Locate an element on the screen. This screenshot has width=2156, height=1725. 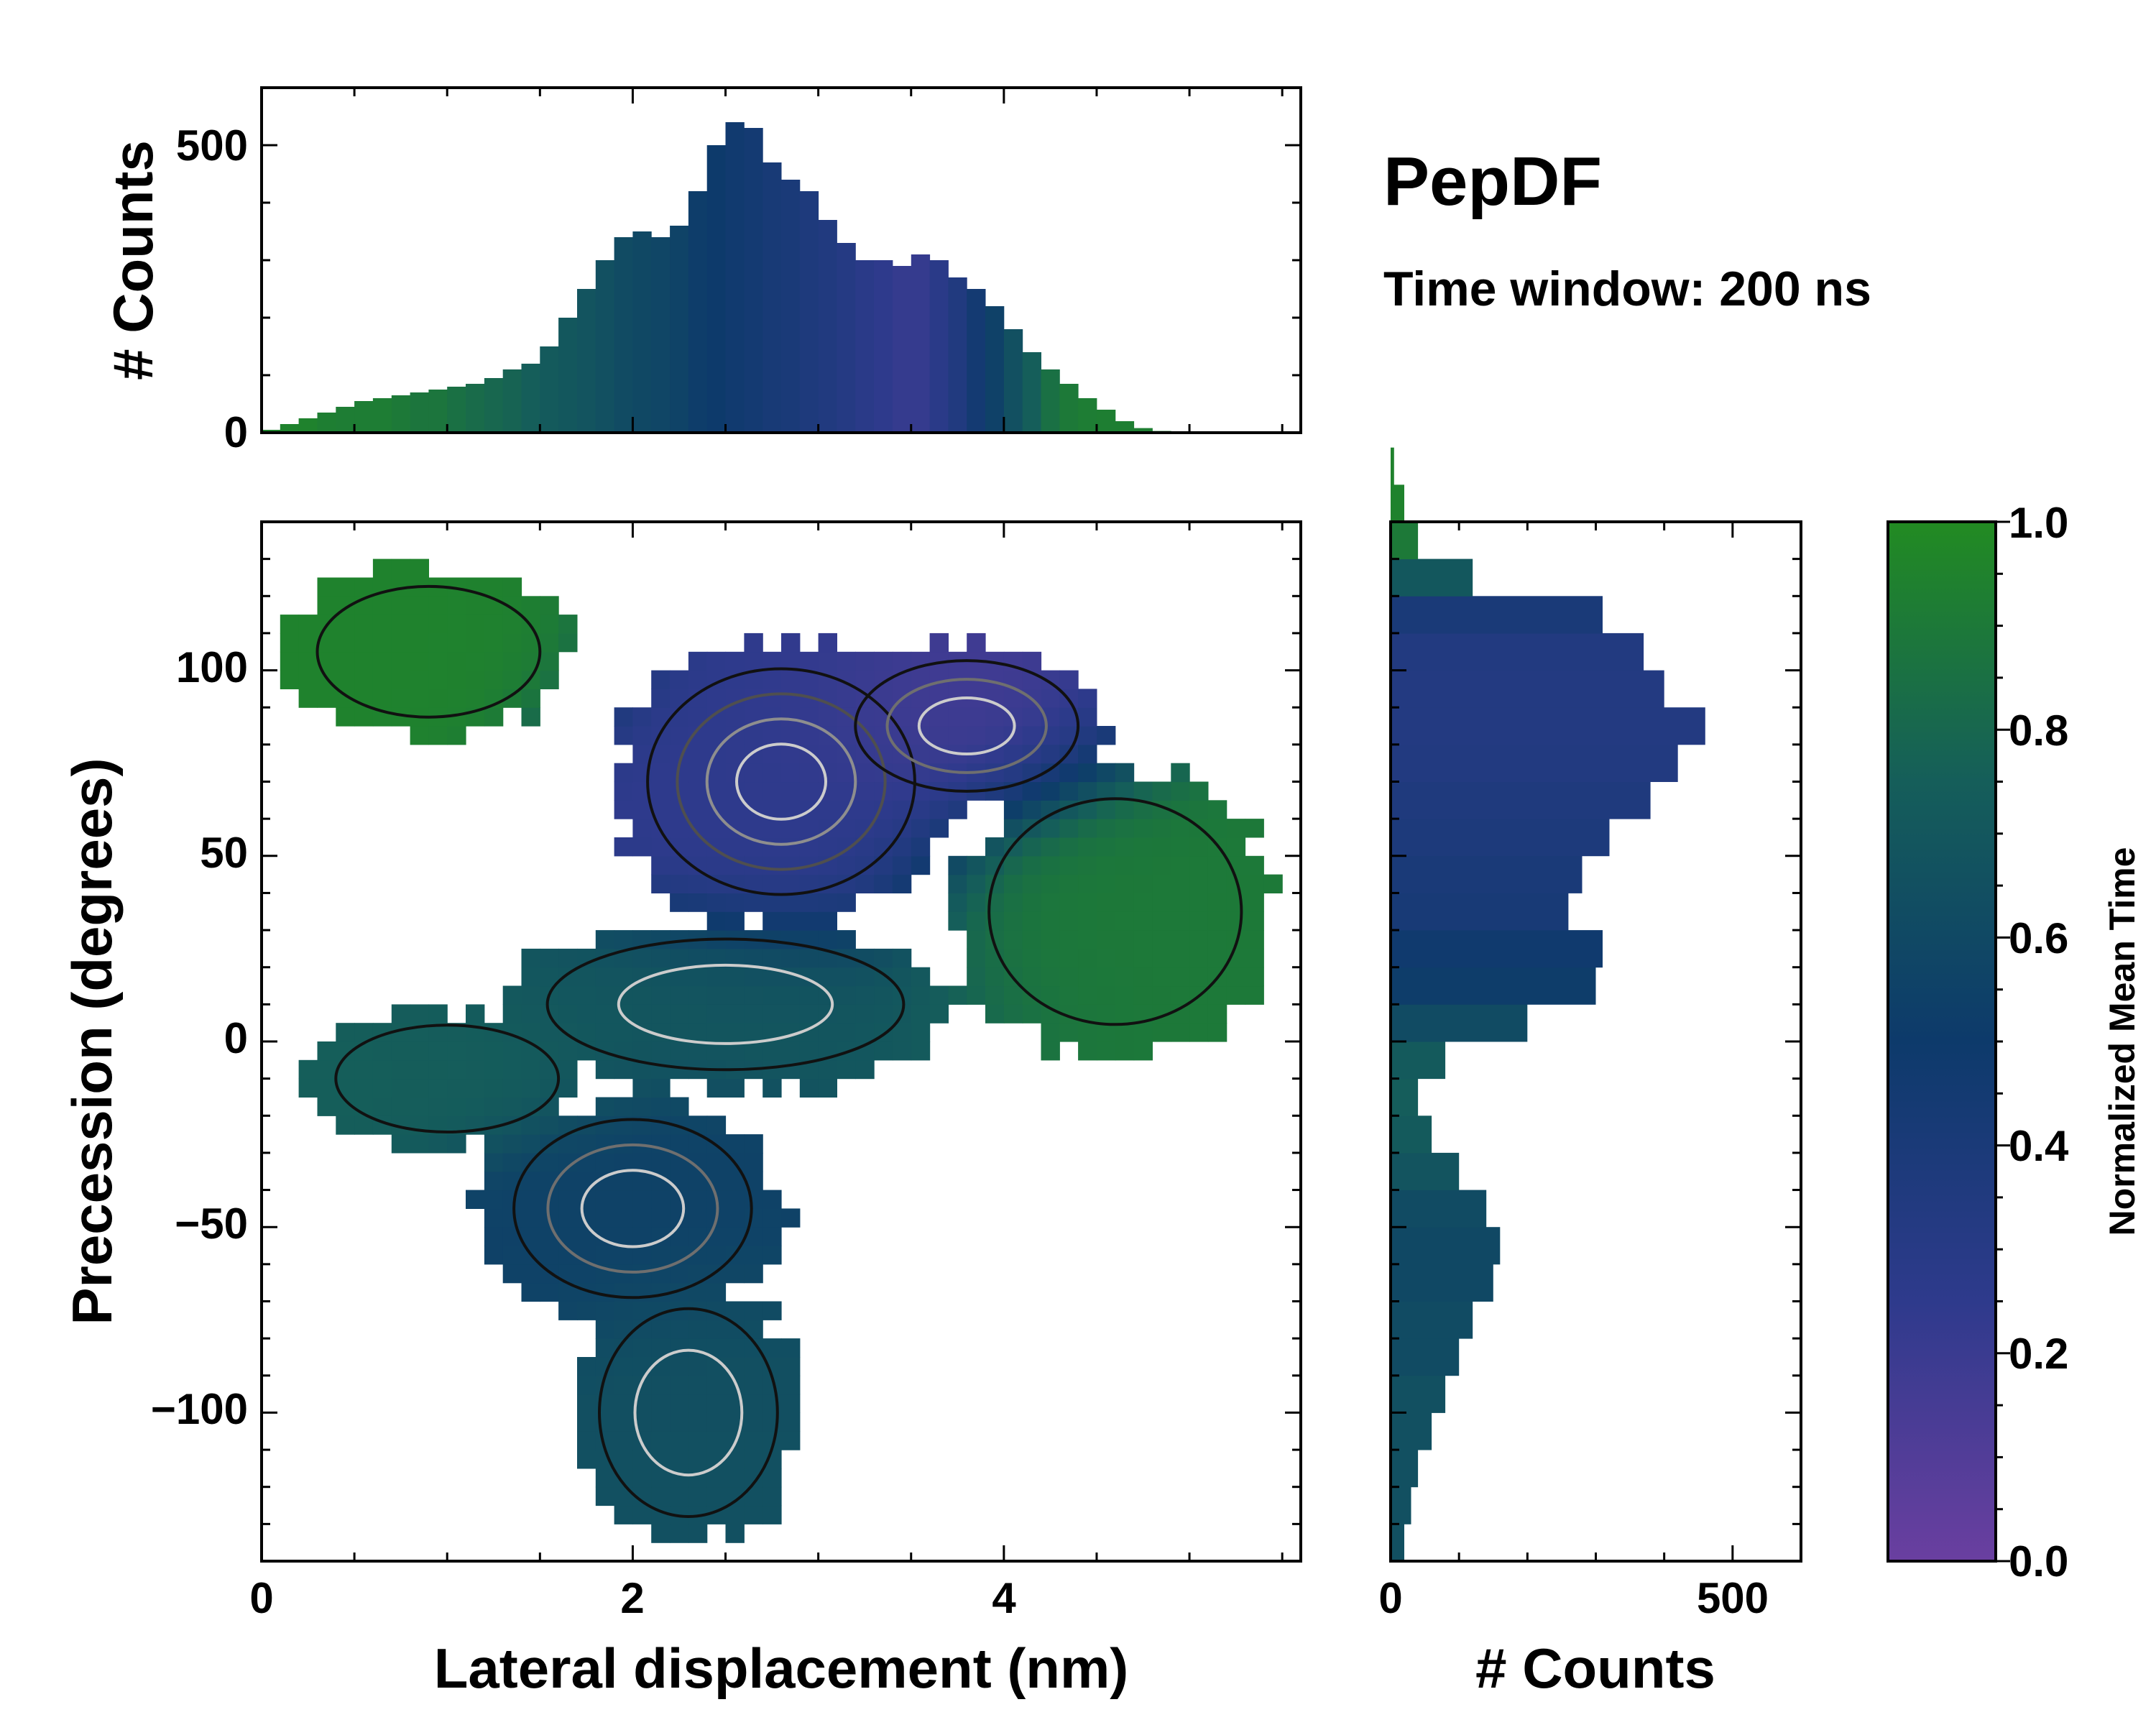
contour-line is located at coordinates (447, 1078).